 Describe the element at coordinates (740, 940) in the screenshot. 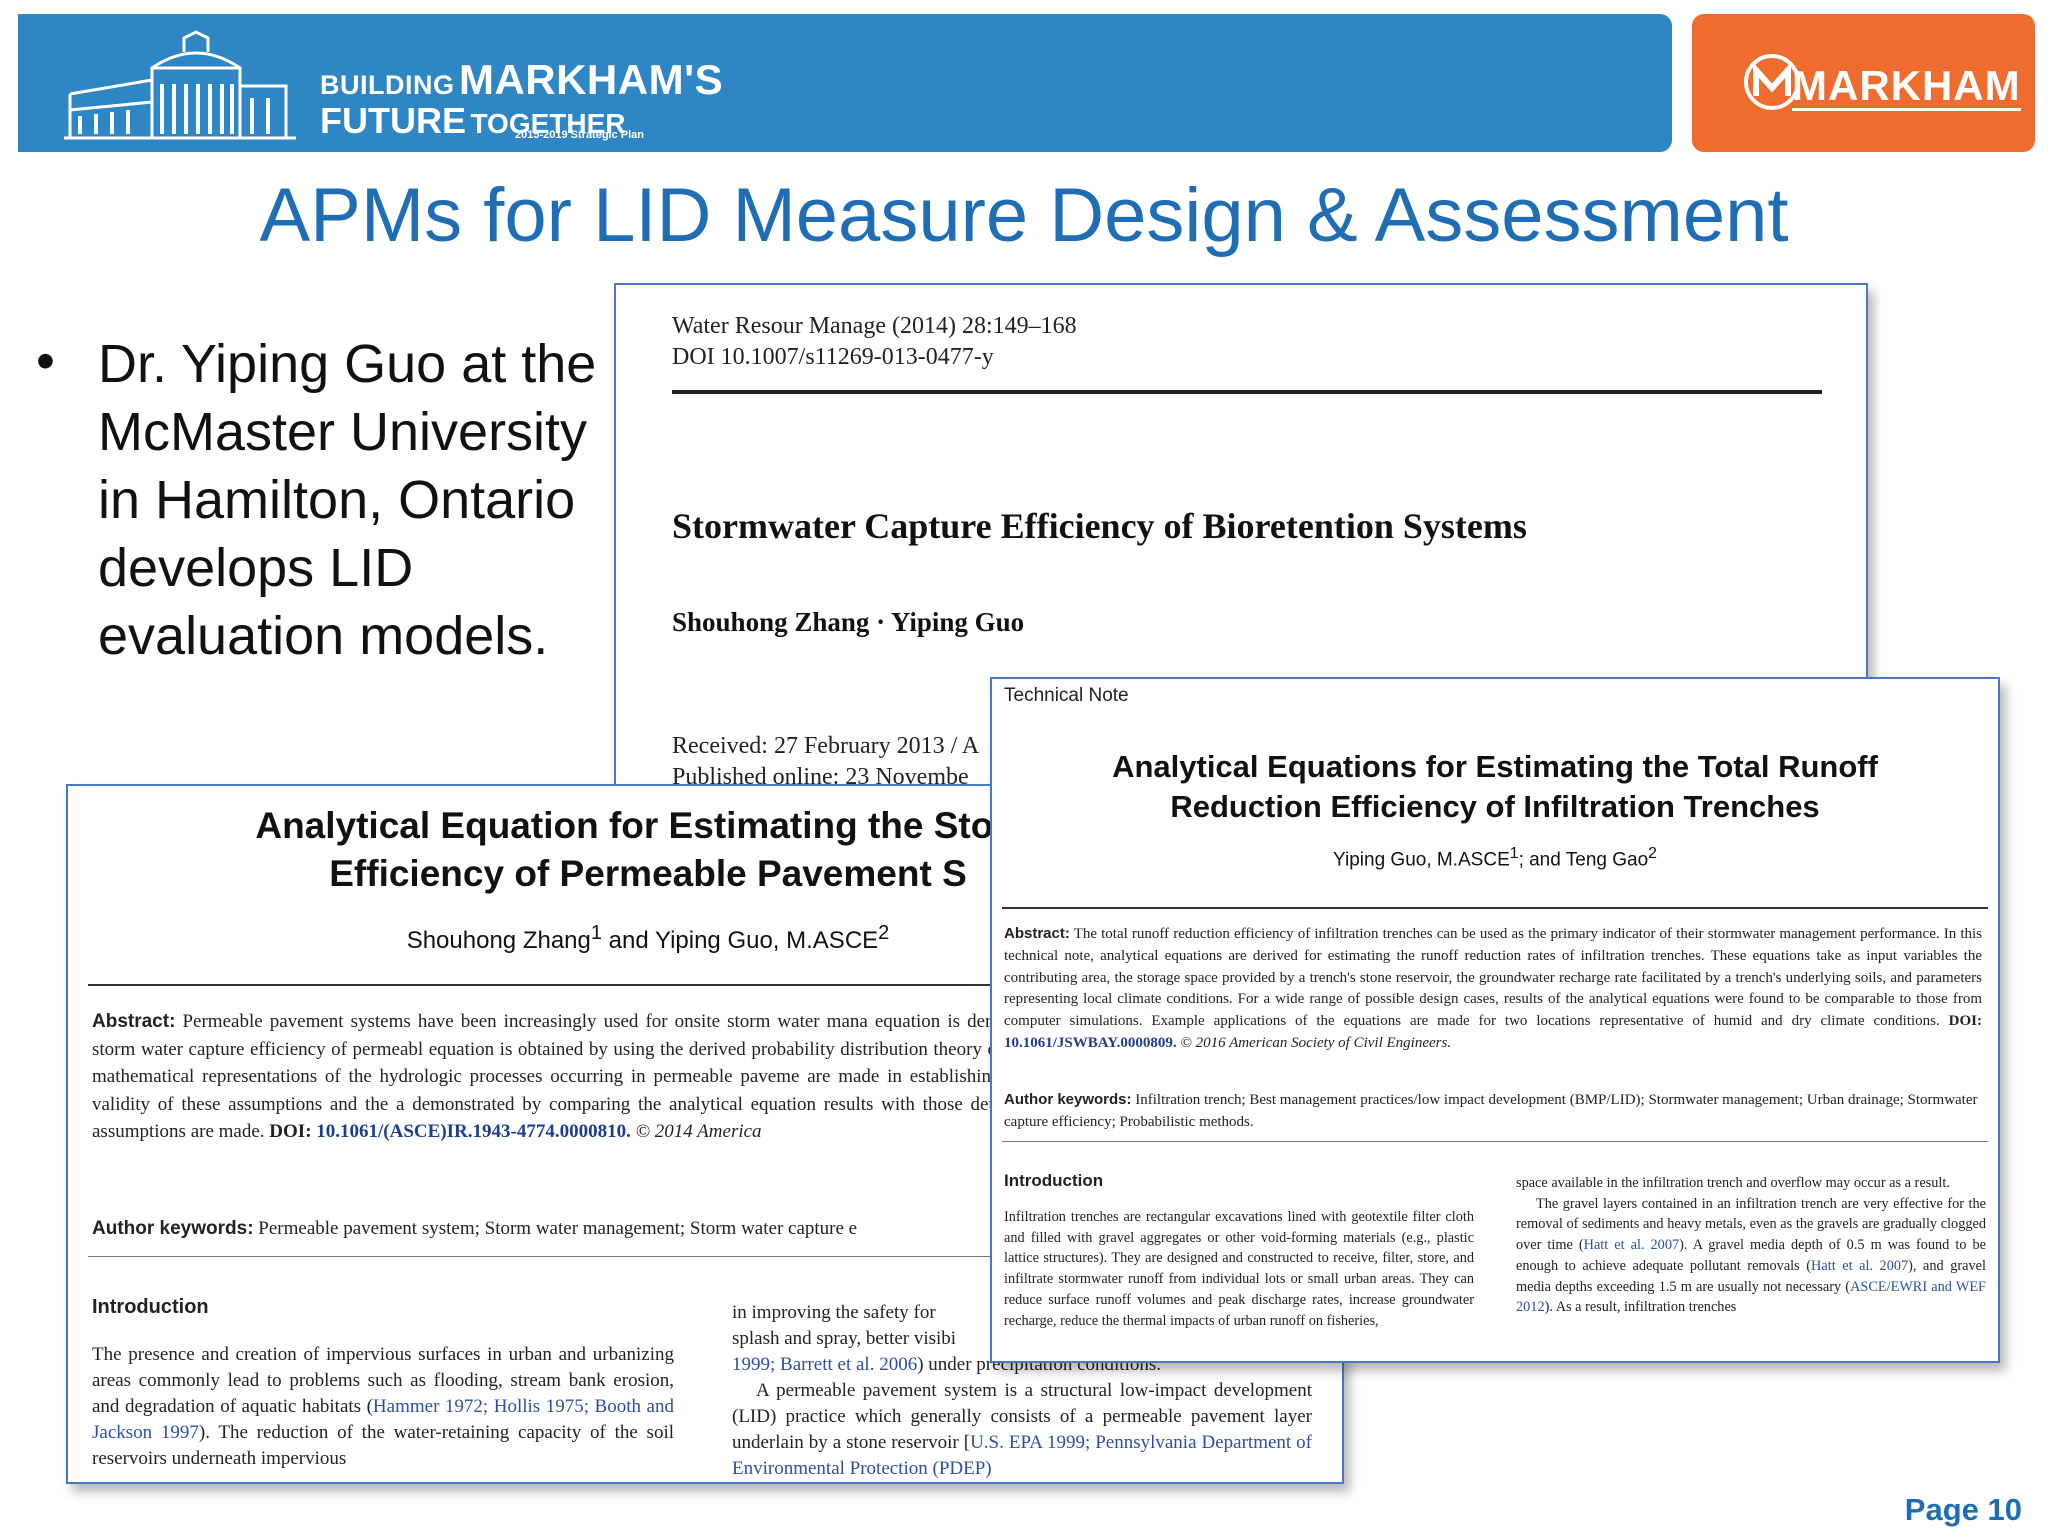

I see `author-2: and Yiping Guo, M.ASCE` at that location.